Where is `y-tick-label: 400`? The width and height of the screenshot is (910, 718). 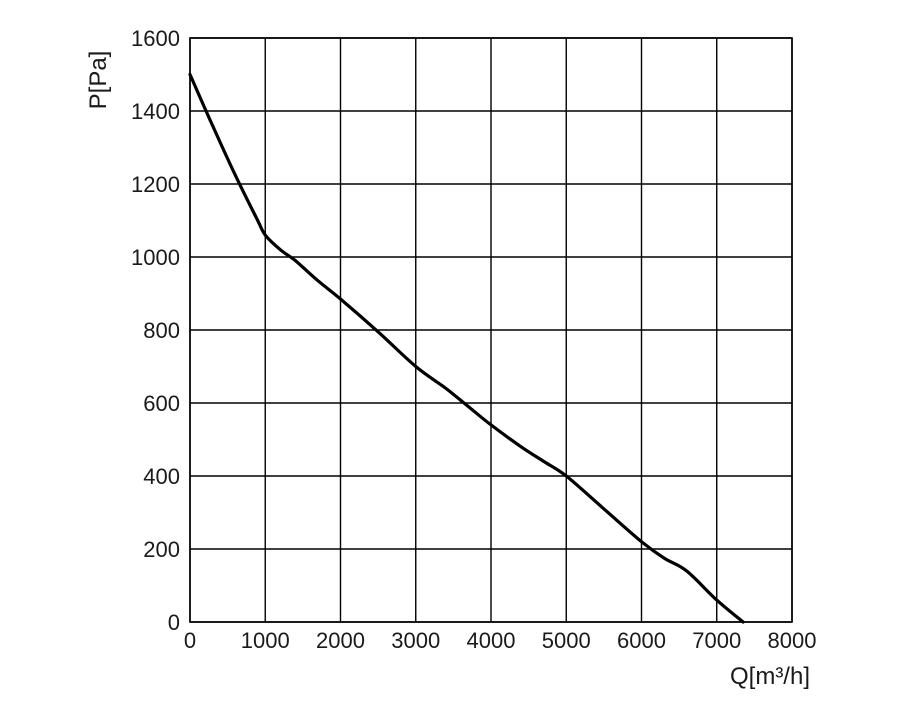
y-tick-label: 400 is located at coordinates (161, 476).